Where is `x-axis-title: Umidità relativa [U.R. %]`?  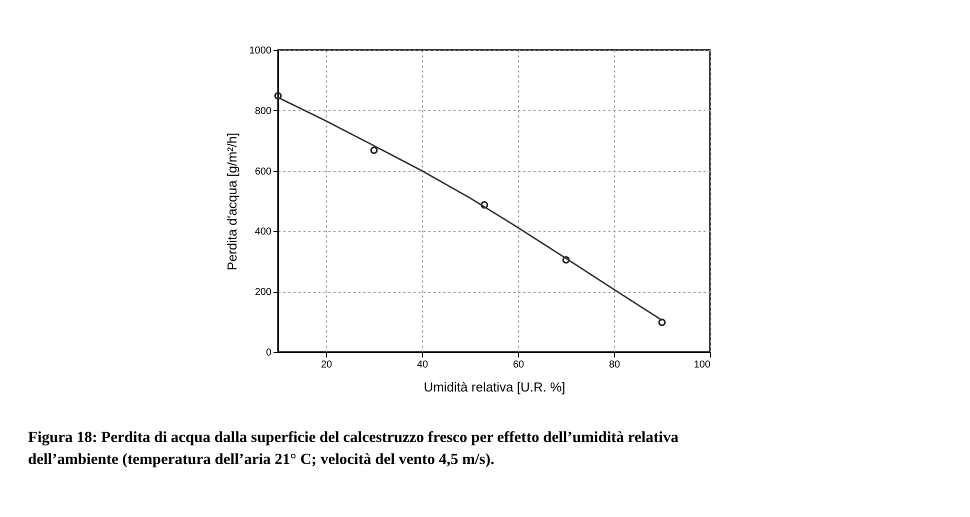 x-axis-title: Umidità relativa [U.R. %] is located at coordinates (495, 387).